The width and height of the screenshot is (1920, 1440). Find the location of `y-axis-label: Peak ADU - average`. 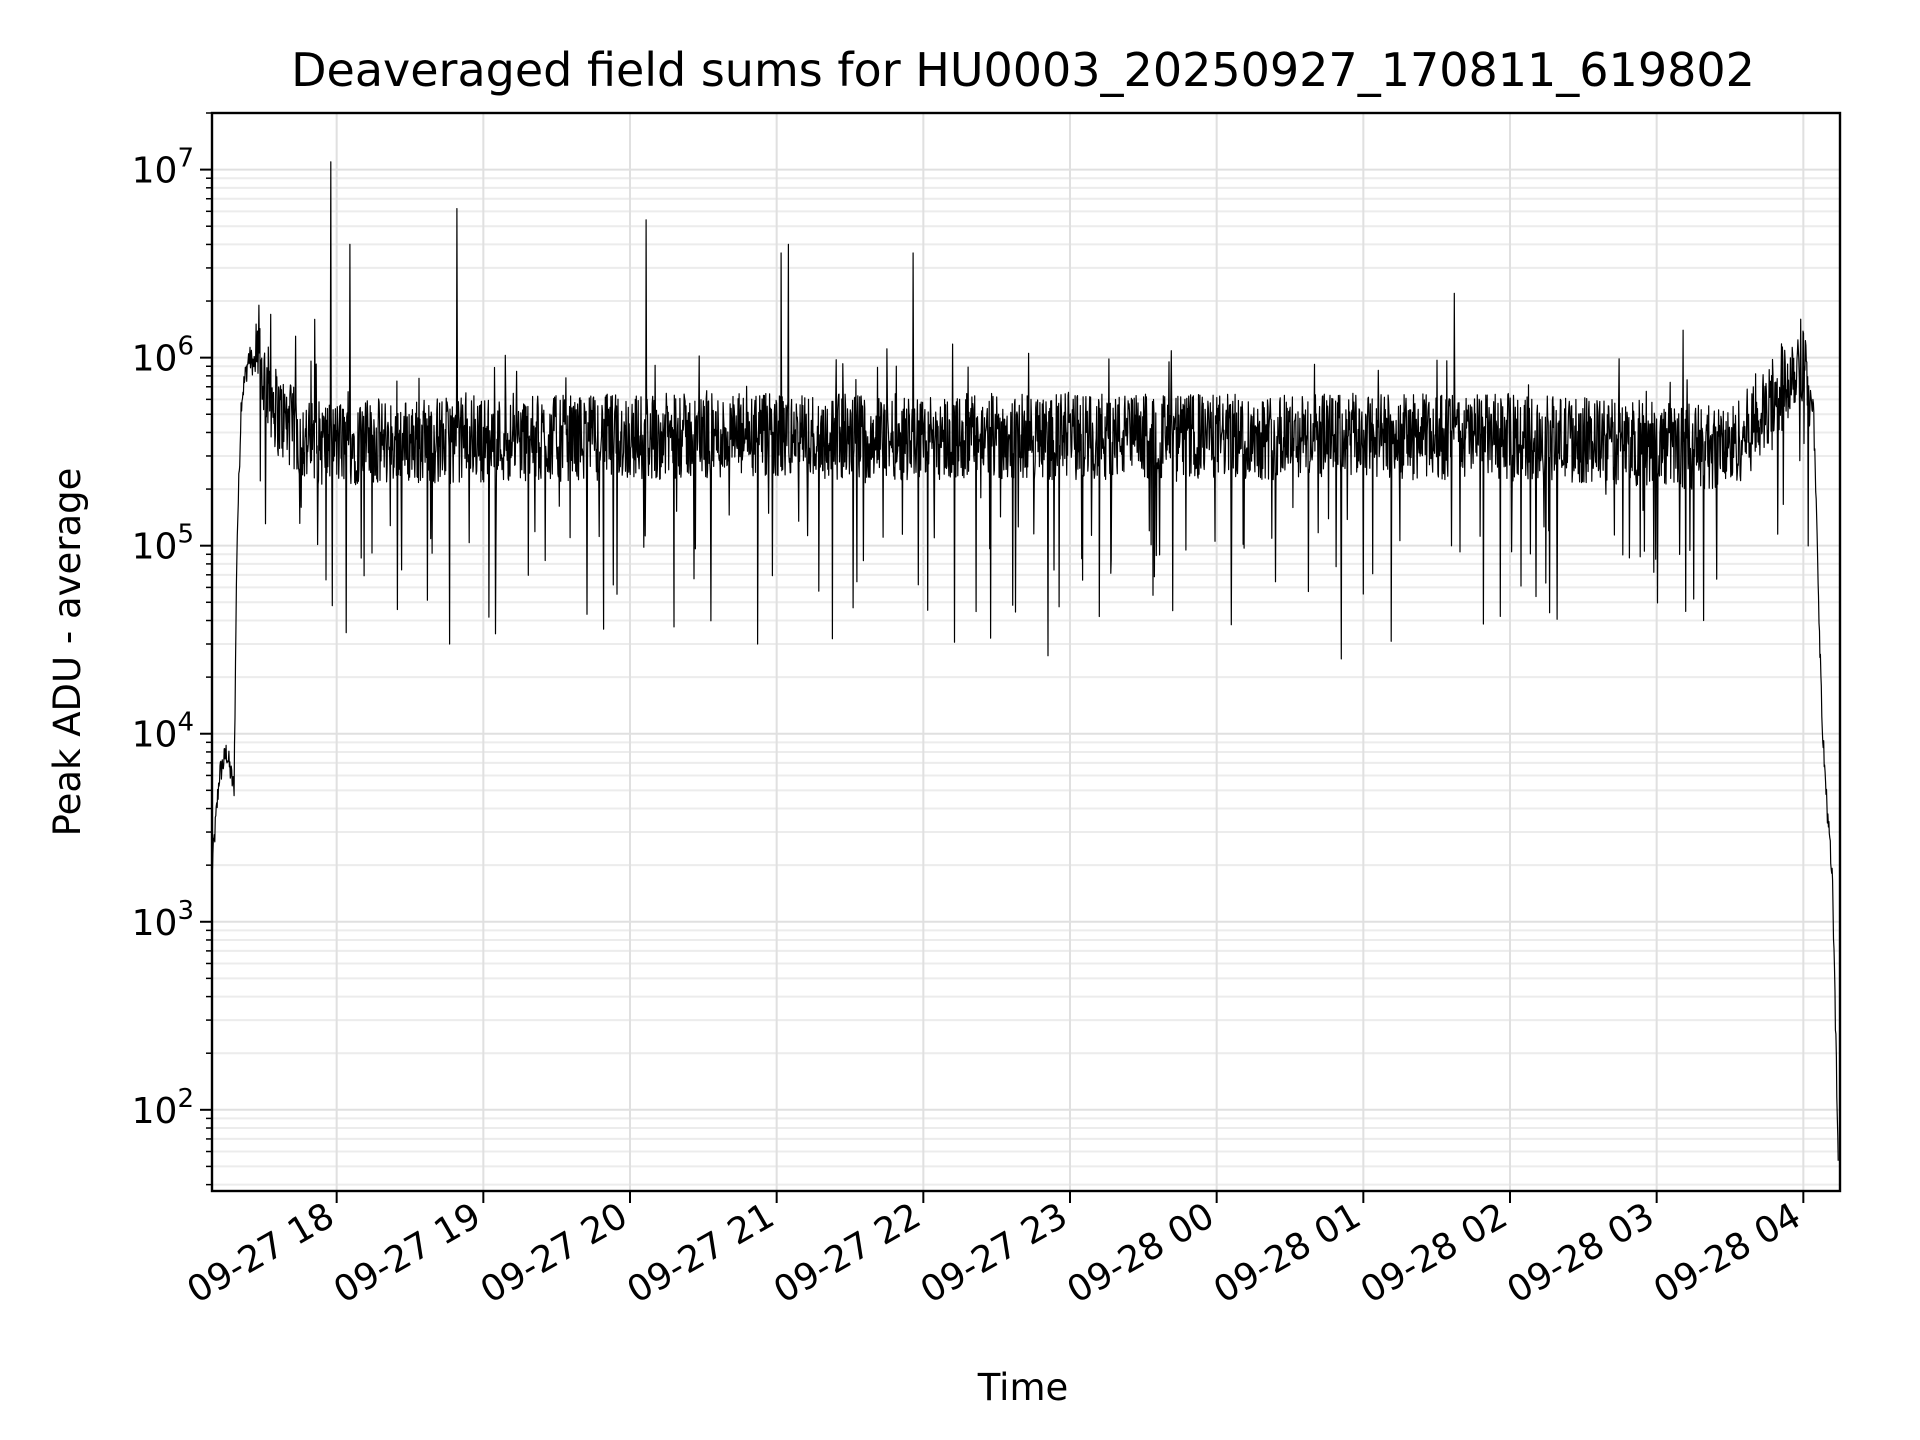

y-axis-label: Peak ADU - average is located at coordinates (67, 652).